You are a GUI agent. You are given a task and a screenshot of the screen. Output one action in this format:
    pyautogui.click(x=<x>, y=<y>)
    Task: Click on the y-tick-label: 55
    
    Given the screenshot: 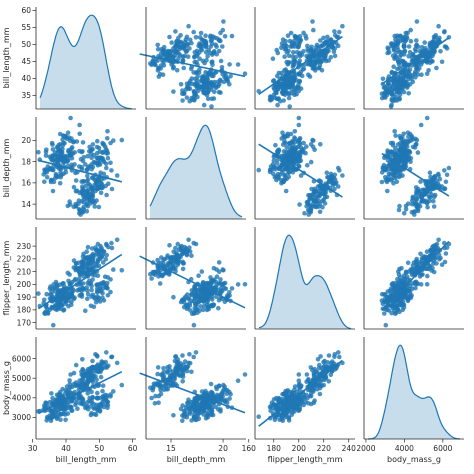 What is the action you would take?
    pyautogui.click(x=26, y=27)
    